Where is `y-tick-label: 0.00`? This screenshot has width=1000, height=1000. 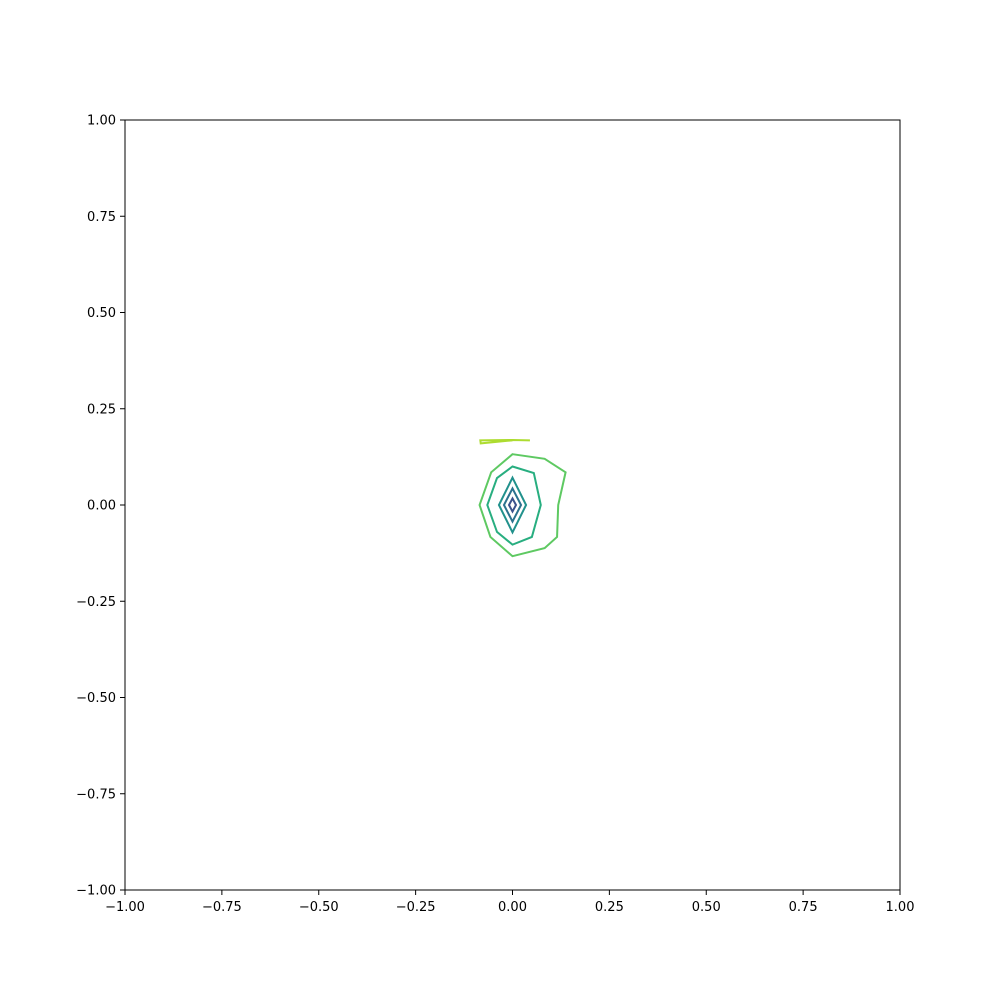 y-tick-label: 0.00 is located at coordinates (101, 506).